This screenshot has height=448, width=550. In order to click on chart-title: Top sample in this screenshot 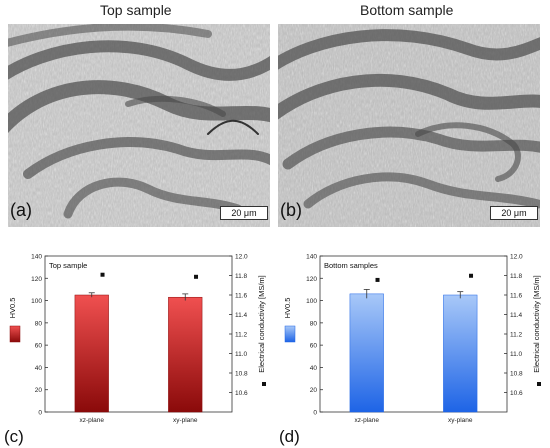, I will do `click(68, 265)`.